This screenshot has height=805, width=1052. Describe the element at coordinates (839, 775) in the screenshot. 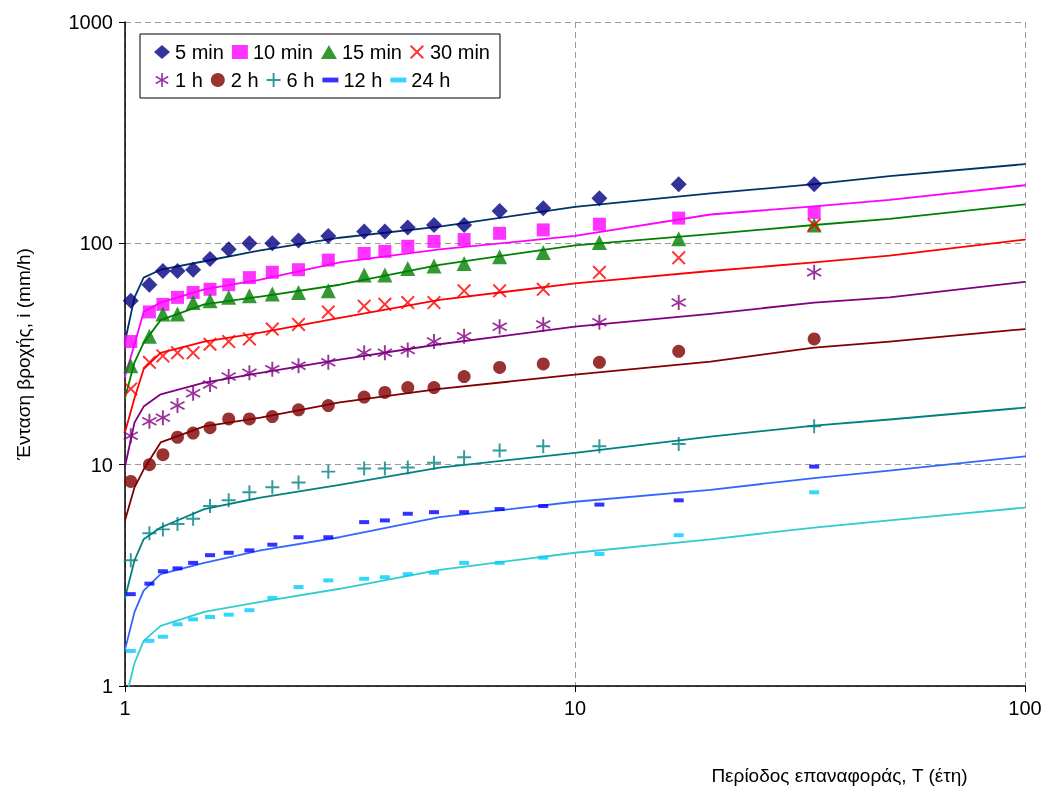

I see `x-axis-title: Περίοδος επαναφοράς, T (έτη)` at that location.